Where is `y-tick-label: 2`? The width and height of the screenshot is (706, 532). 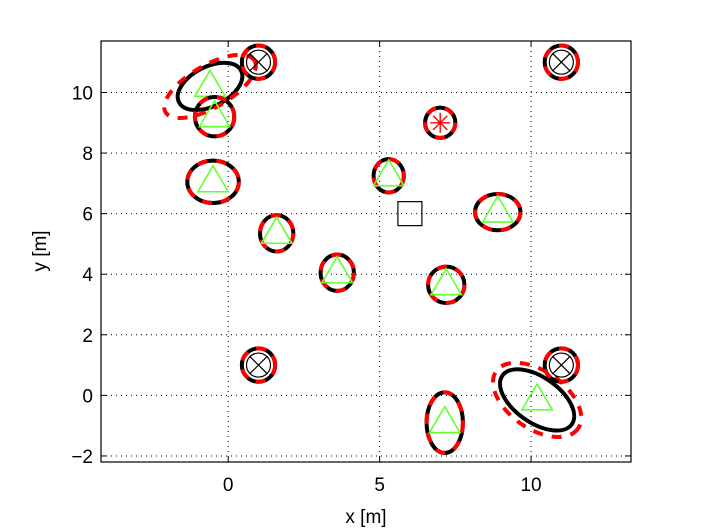
y-tick-label: 2 is located at coordinates (87, 336).